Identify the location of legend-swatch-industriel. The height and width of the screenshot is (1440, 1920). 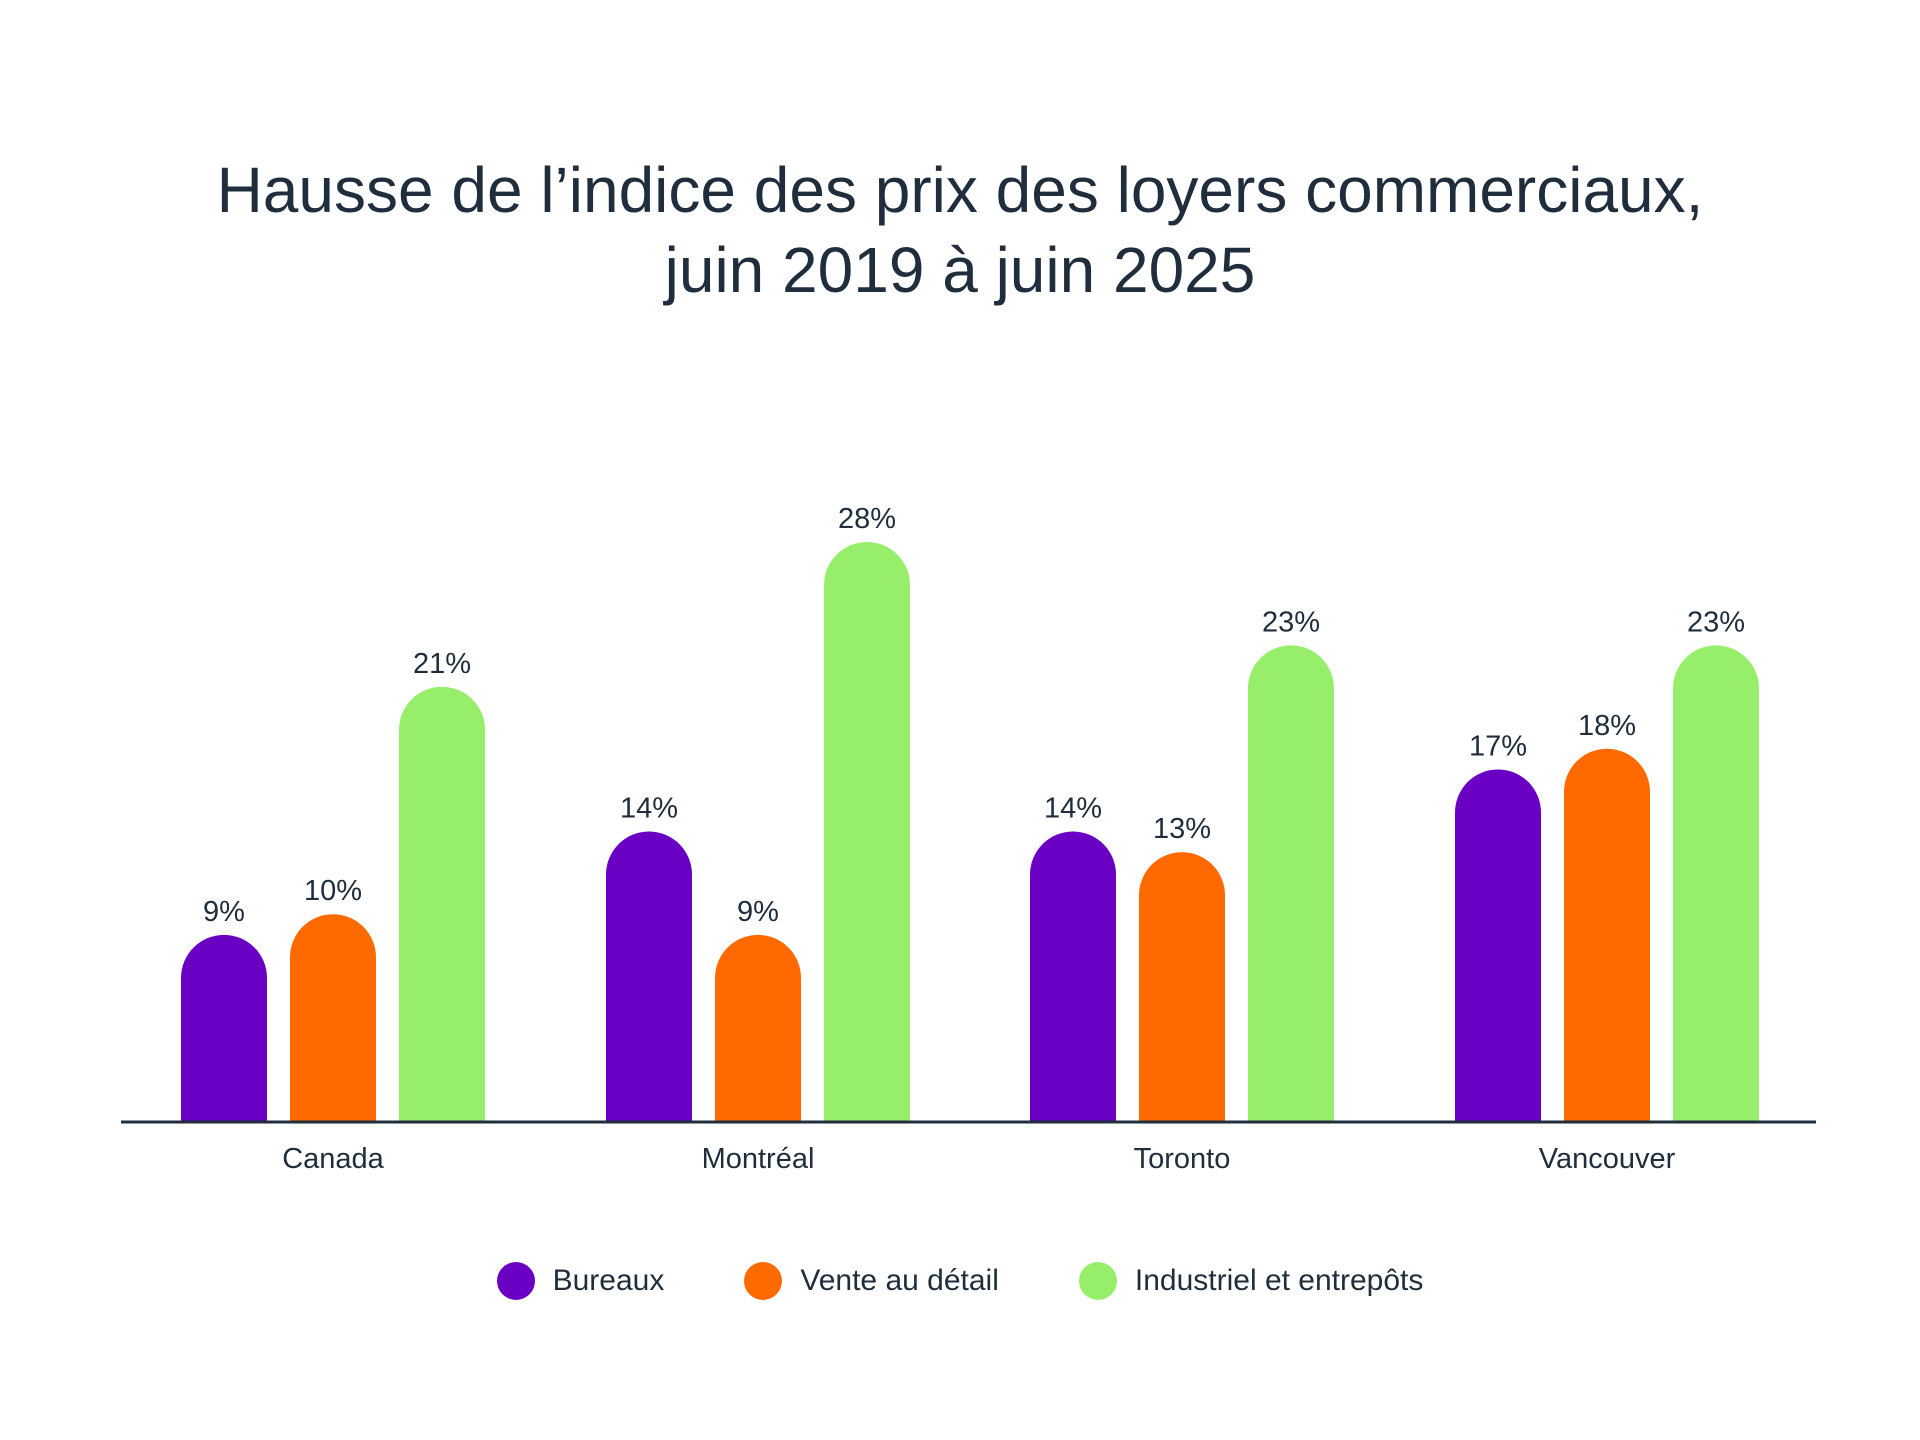
(1097, 1281).